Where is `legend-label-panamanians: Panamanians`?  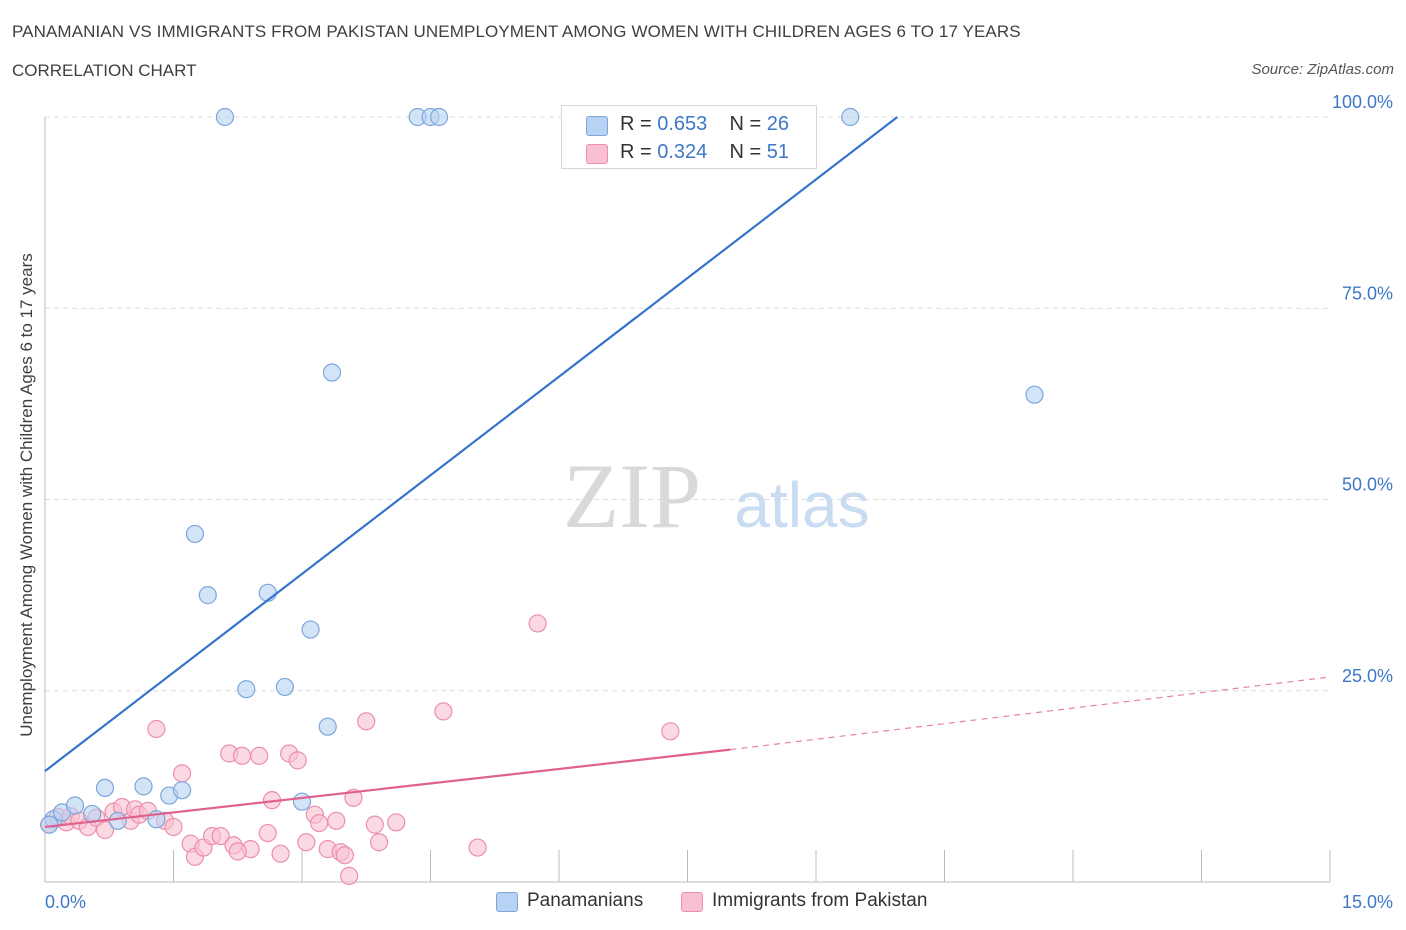
legend-label-panamanians: Panamanians is located at coordinates (585, 900).